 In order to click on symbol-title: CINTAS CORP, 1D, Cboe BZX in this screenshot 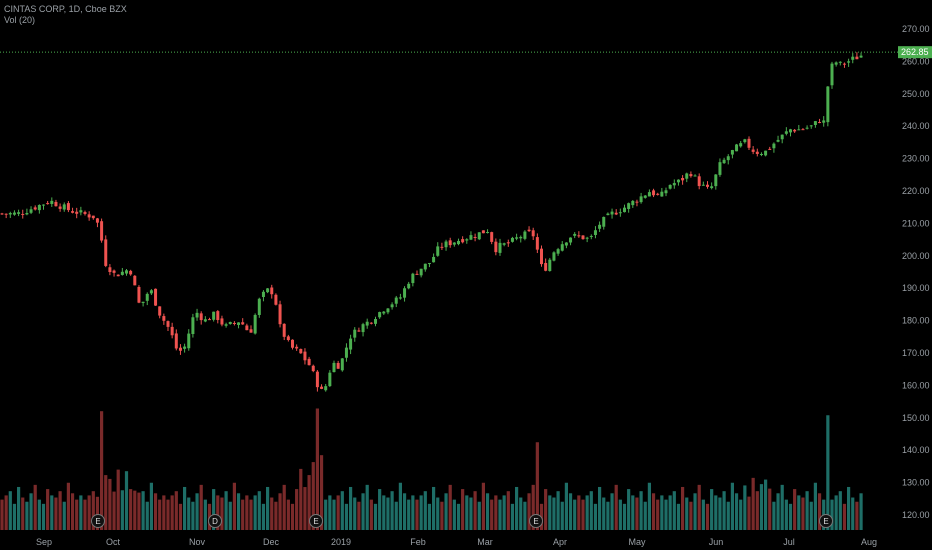, I will do `click(65, 9)`.